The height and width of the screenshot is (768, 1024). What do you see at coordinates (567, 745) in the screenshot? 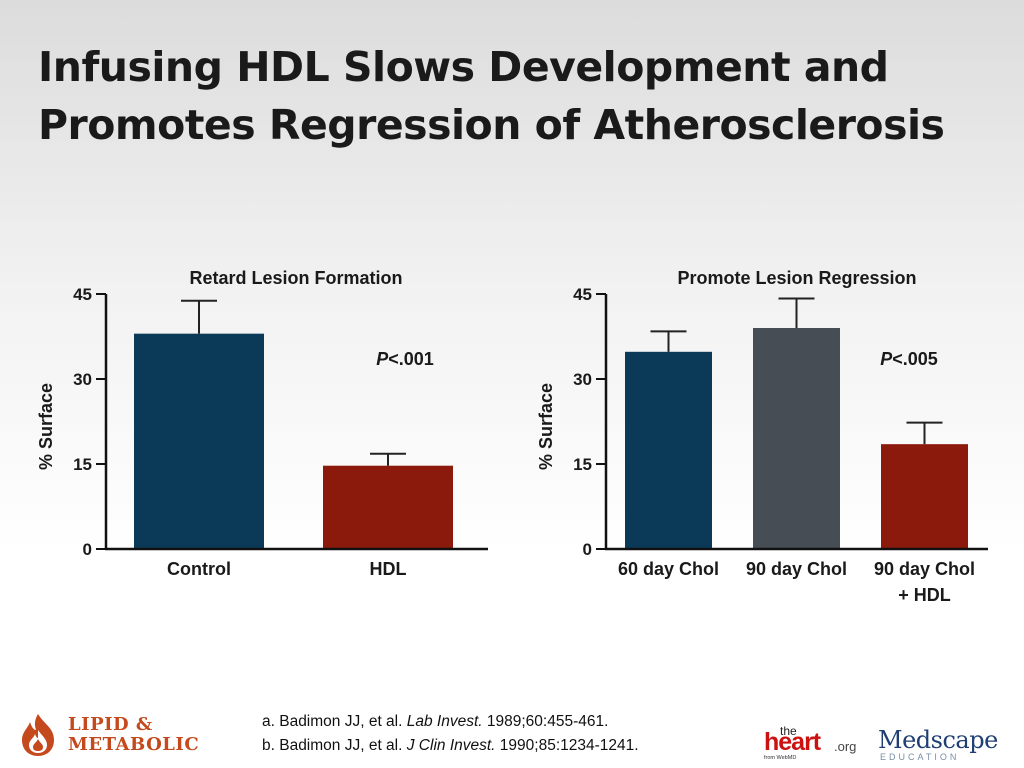
I see `reference-b-citation: 1990;85:1234-1241.` at bounding box center [567, 745].